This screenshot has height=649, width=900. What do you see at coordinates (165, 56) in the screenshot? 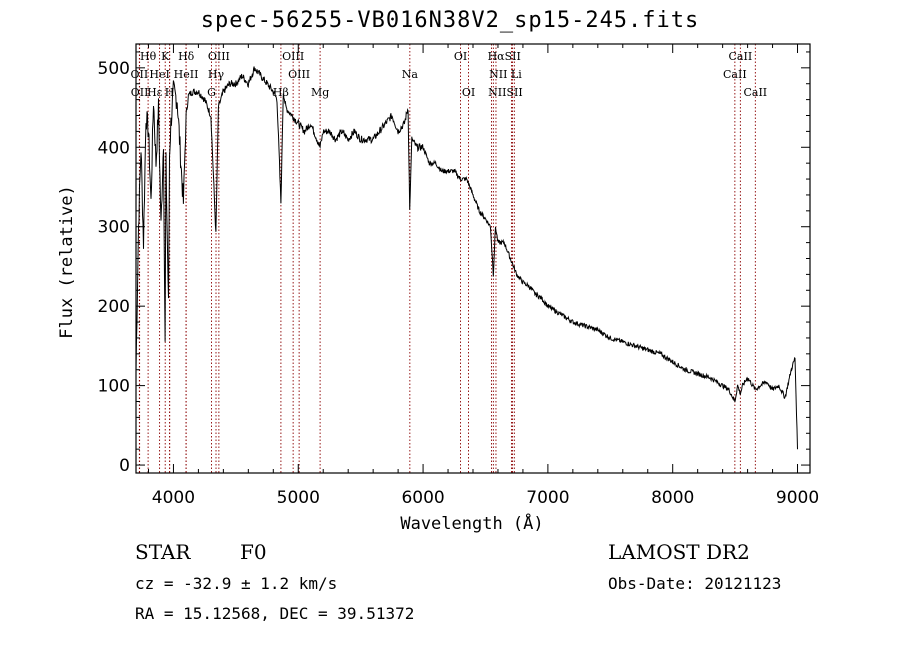
I see `line-label: K` at bounding box center [165, 56].